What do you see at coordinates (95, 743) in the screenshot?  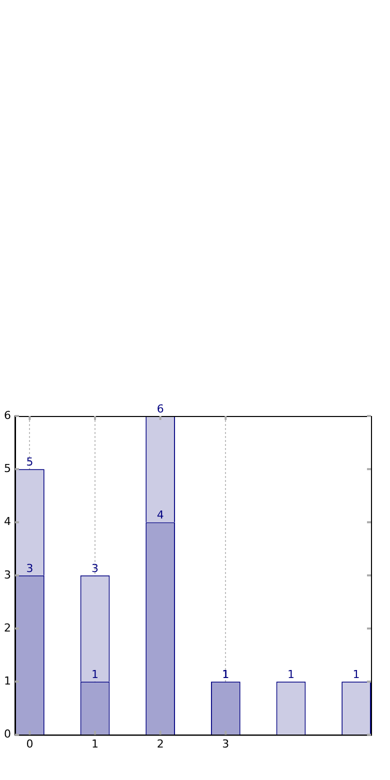 I see `x-tick-label: 1` at bounding box center [95, 743].